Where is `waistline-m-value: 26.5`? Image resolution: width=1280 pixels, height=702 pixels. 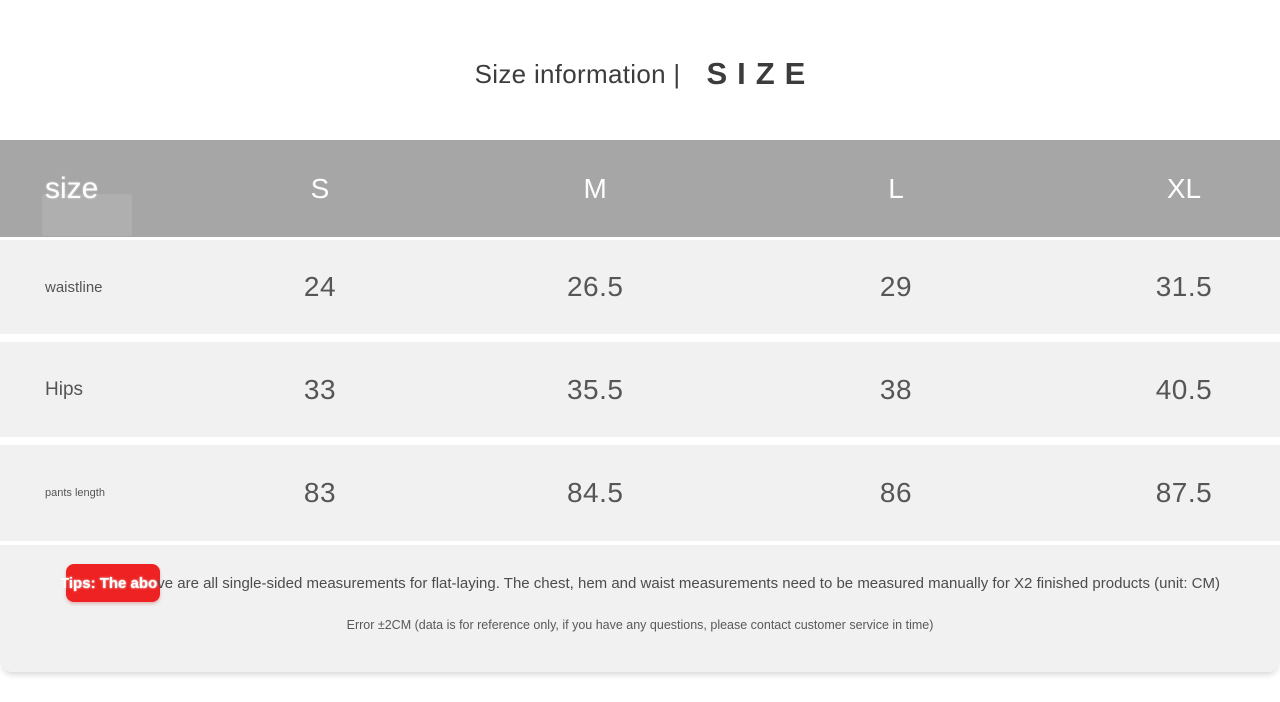
waistline-m-value: 26.5 is located at coordinates (595, 286).